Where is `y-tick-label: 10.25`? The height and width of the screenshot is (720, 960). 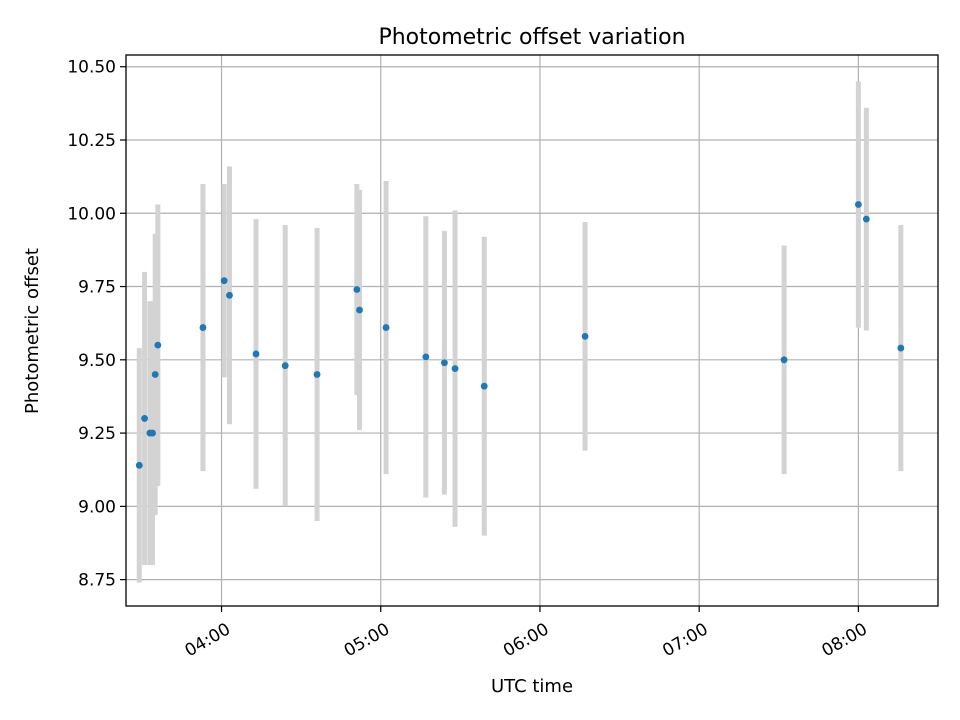 y-tick-label: 10.25 is located at coordinates (91, 141).